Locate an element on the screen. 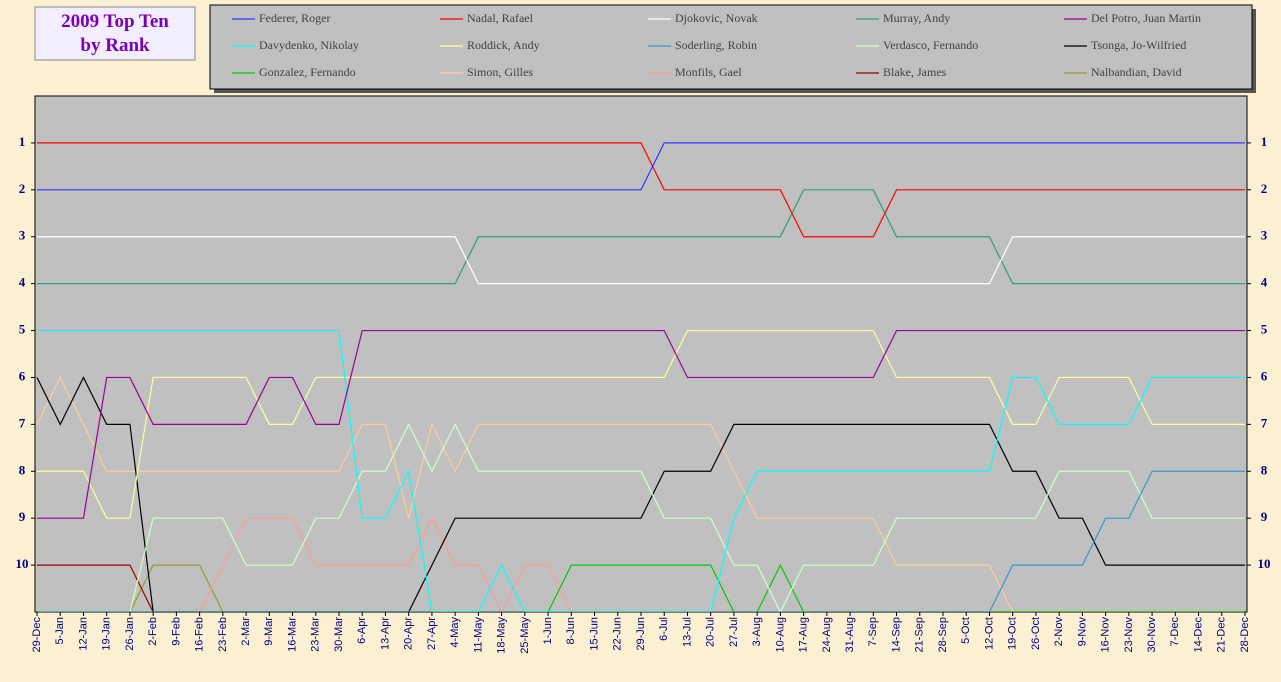 The height and width of the screenshot is (682, 1281). legend-label: Federer, Roger is located at coordinates (295, 18).